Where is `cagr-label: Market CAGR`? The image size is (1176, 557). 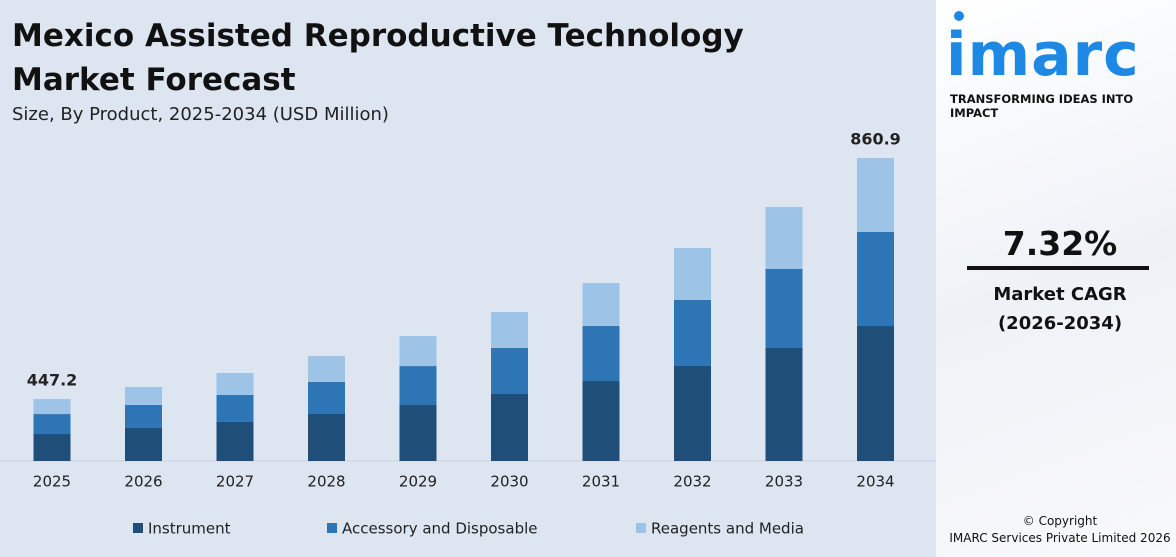 cagr-label: Market CAGR is located at coordinates (1060, 294).